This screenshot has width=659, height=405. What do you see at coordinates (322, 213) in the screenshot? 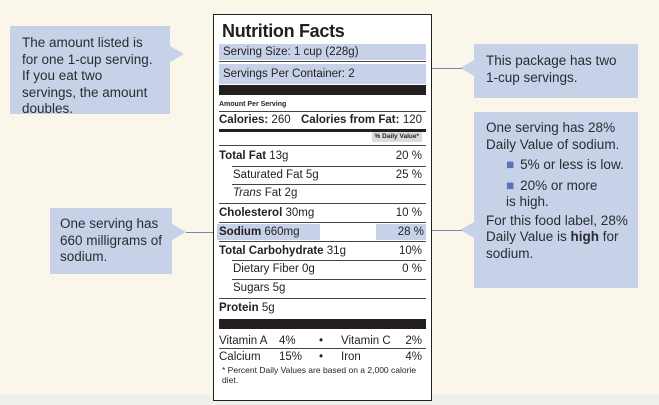
I see `cholesterol-row: Cholesterol 30mg 10 %` at bounding box center [322, 213].